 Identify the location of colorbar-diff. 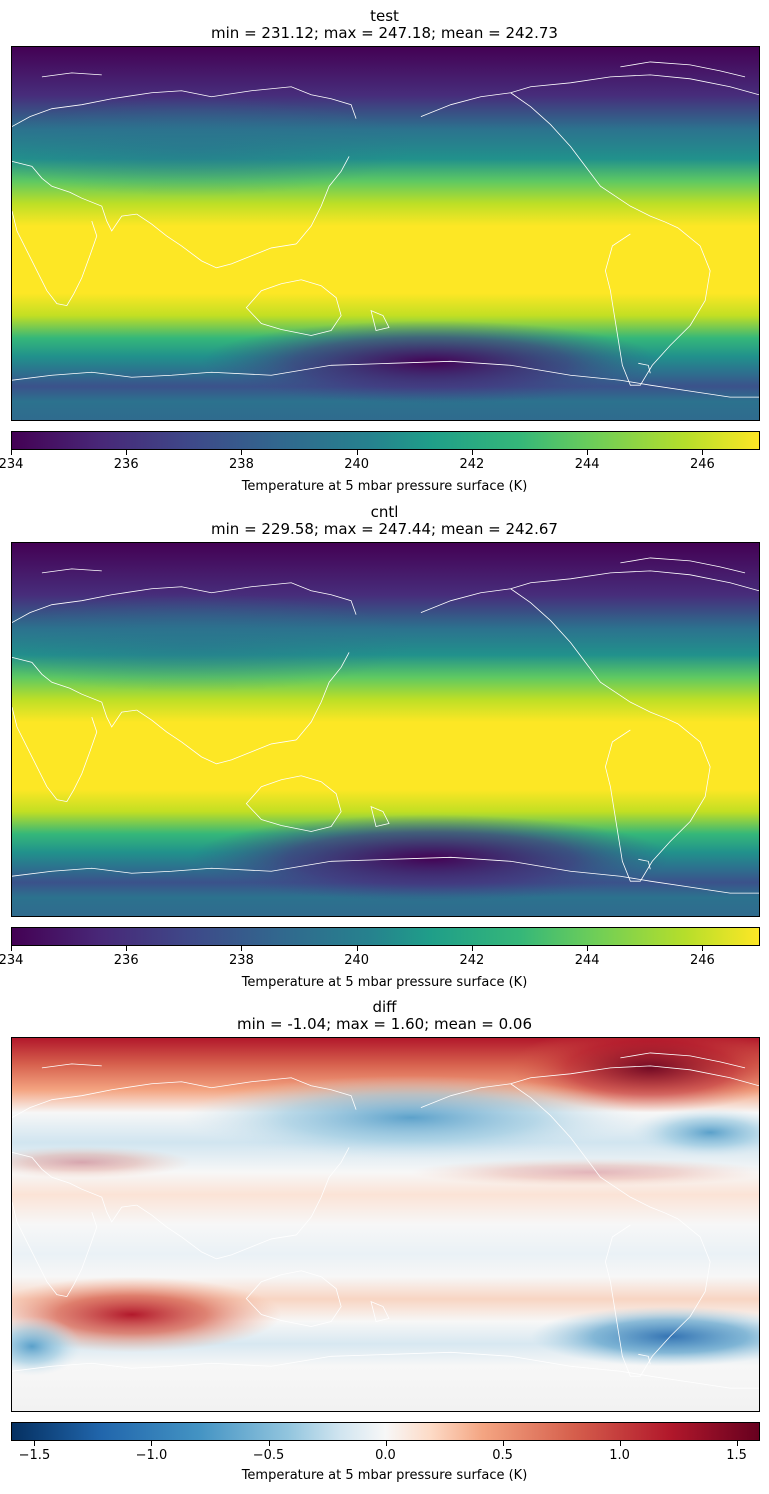
(385, 1431).